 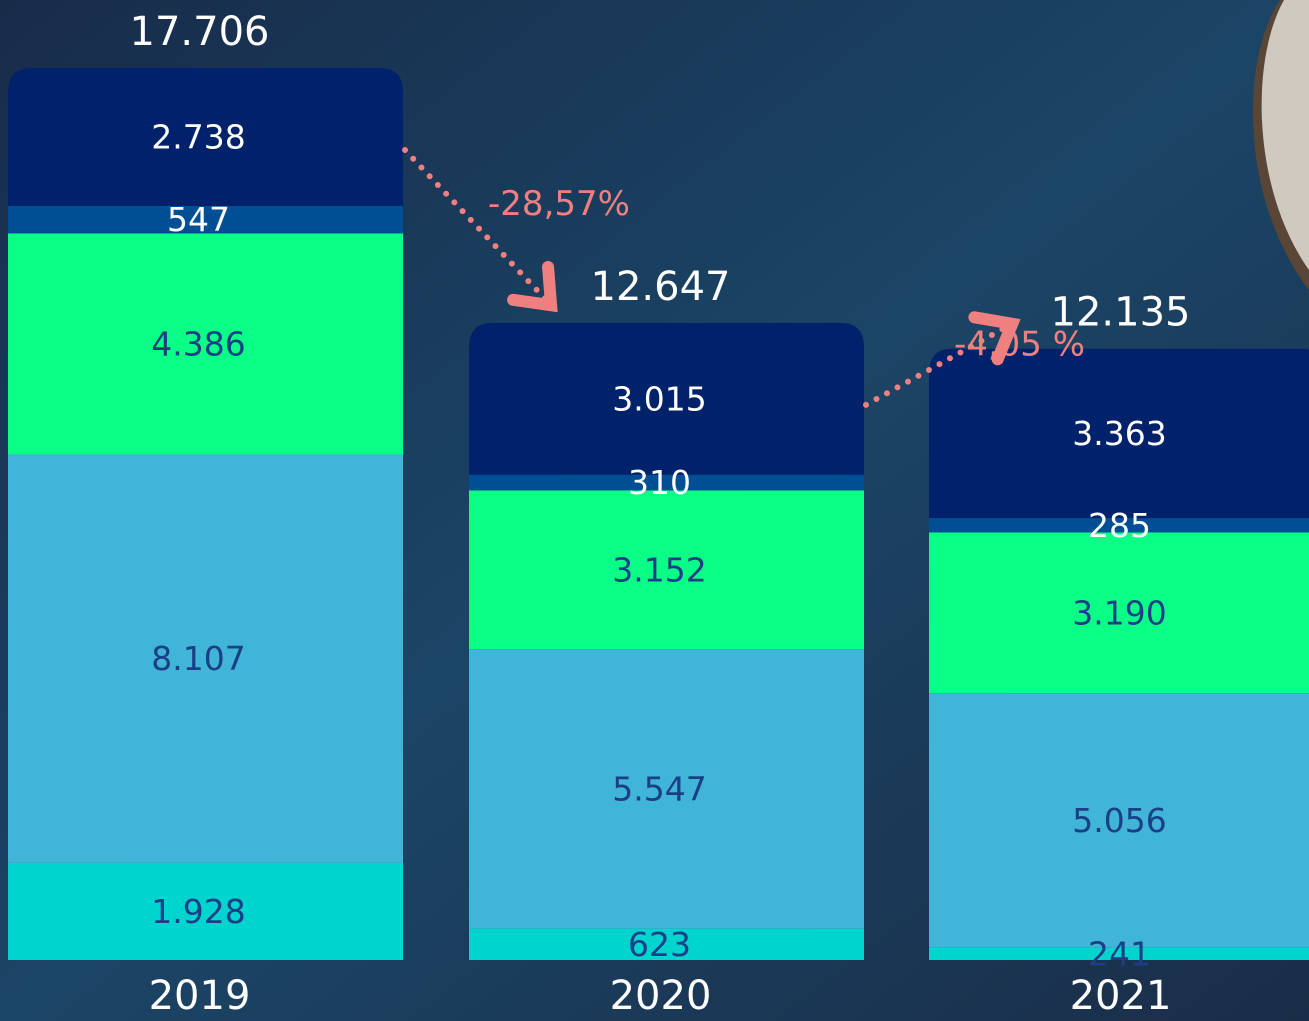 I want to click on x-tick-label: 2021, so click(x=1121, y=996).